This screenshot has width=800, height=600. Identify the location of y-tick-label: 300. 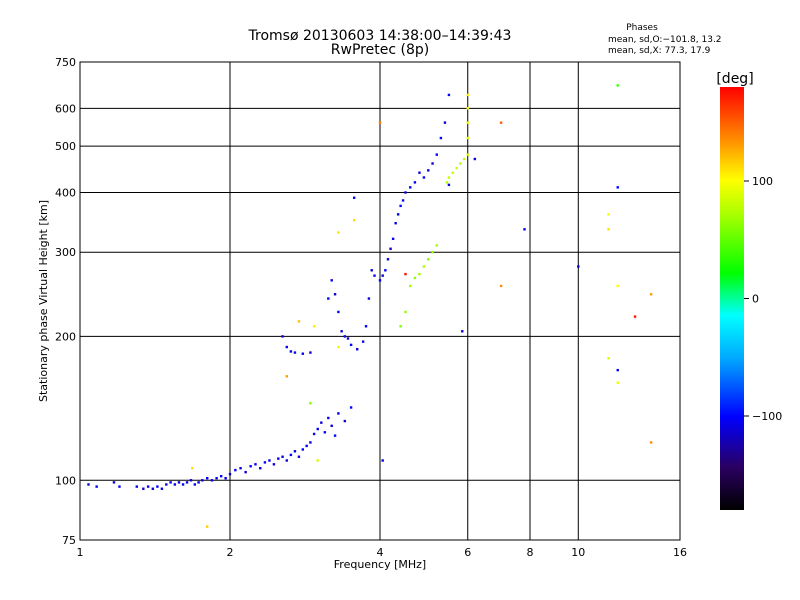
(65, 252).